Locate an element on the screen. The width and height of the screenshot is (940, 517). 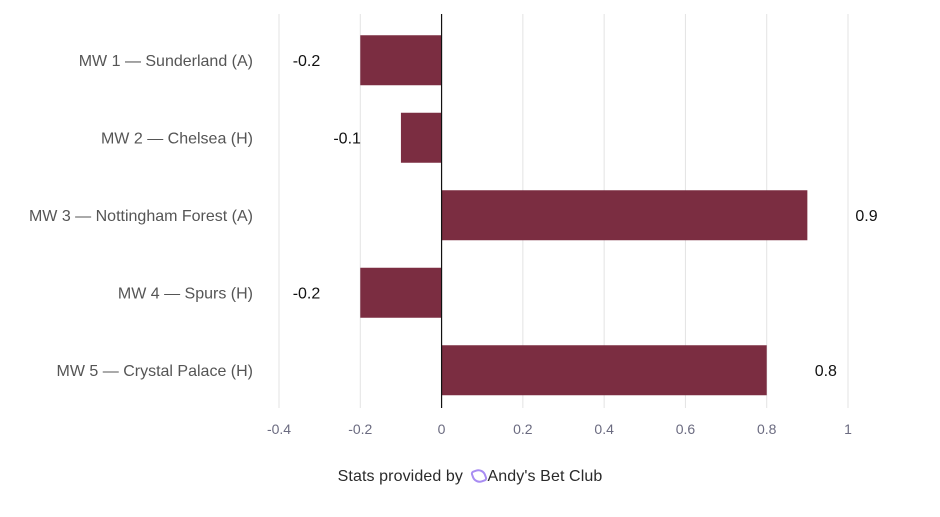
footer-prefix: Stats provided by is located at coordinates (400, 476).